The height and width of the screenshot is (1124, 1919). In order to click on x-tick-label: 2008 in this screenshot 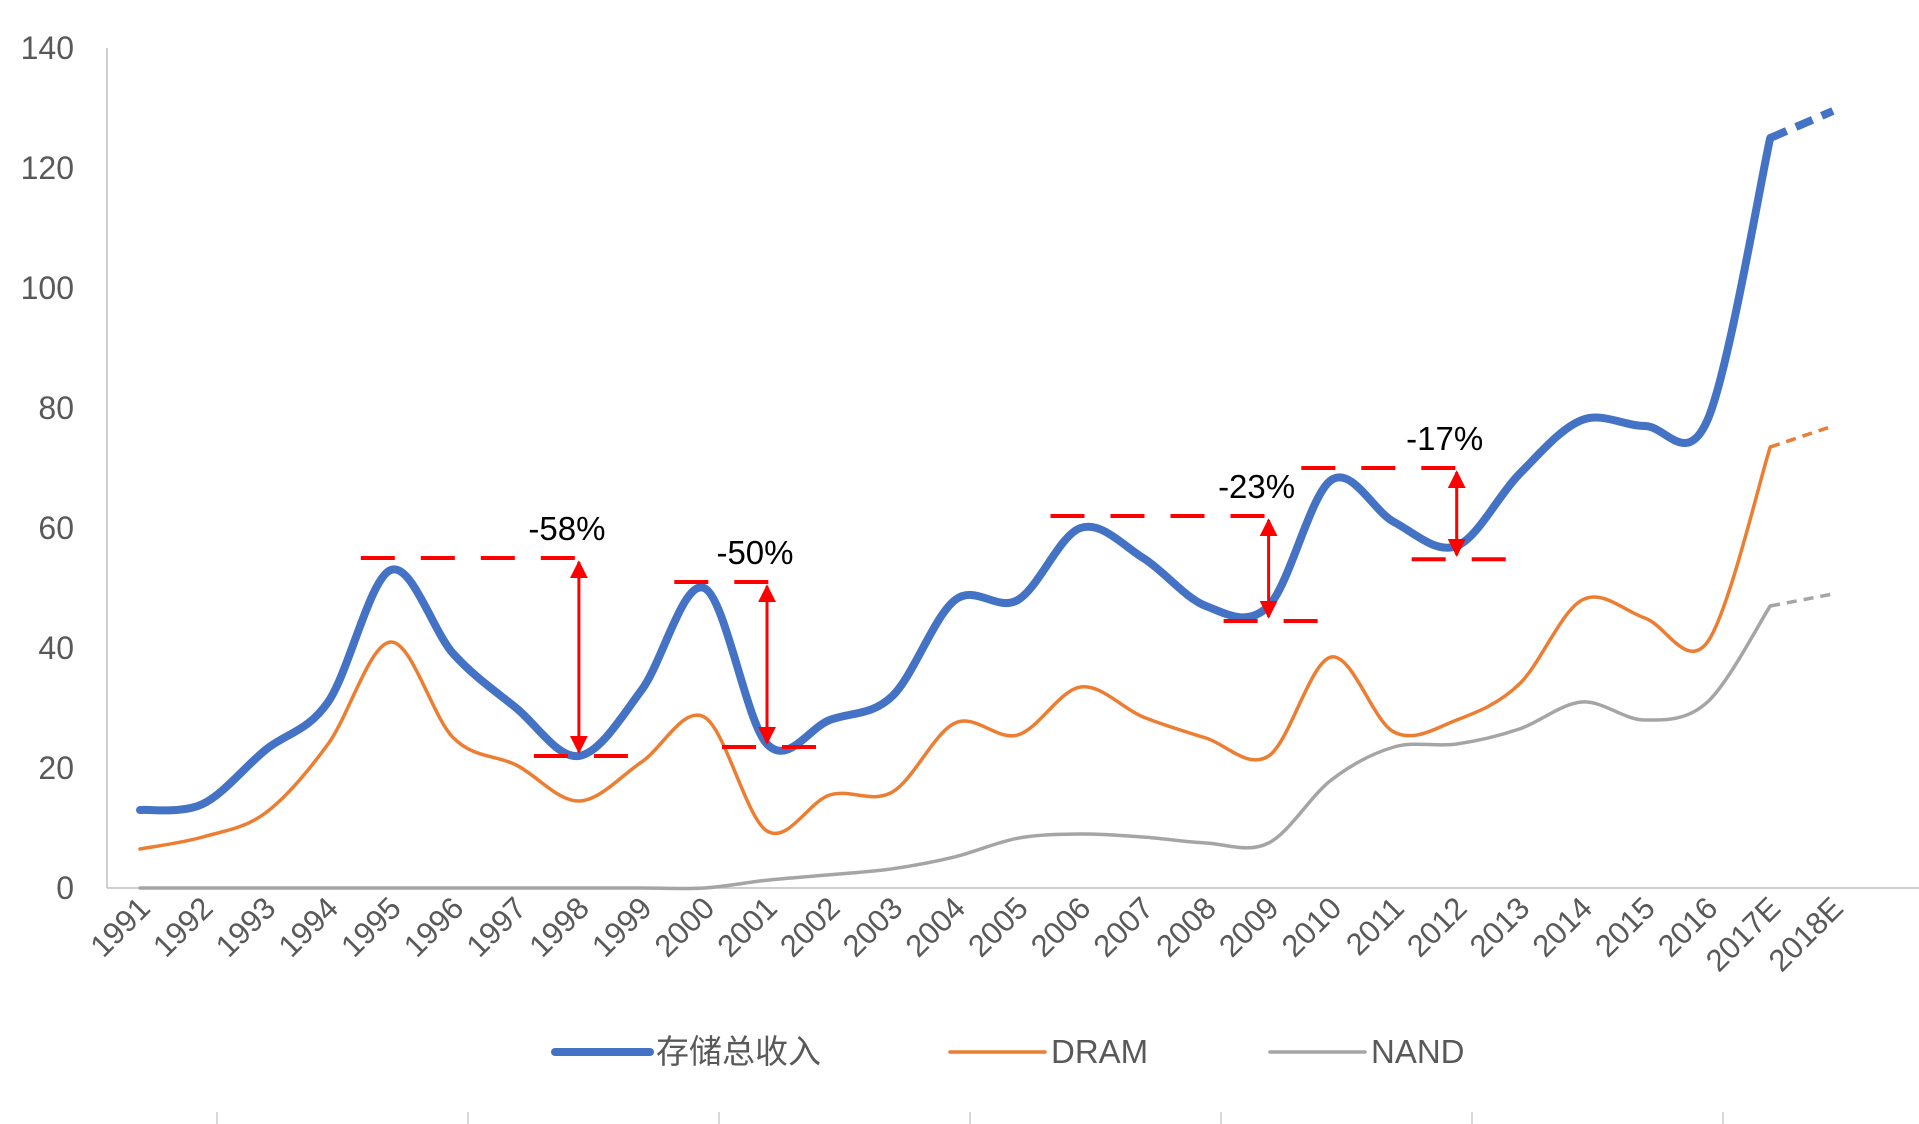, I will do `click(1186, 927)`.